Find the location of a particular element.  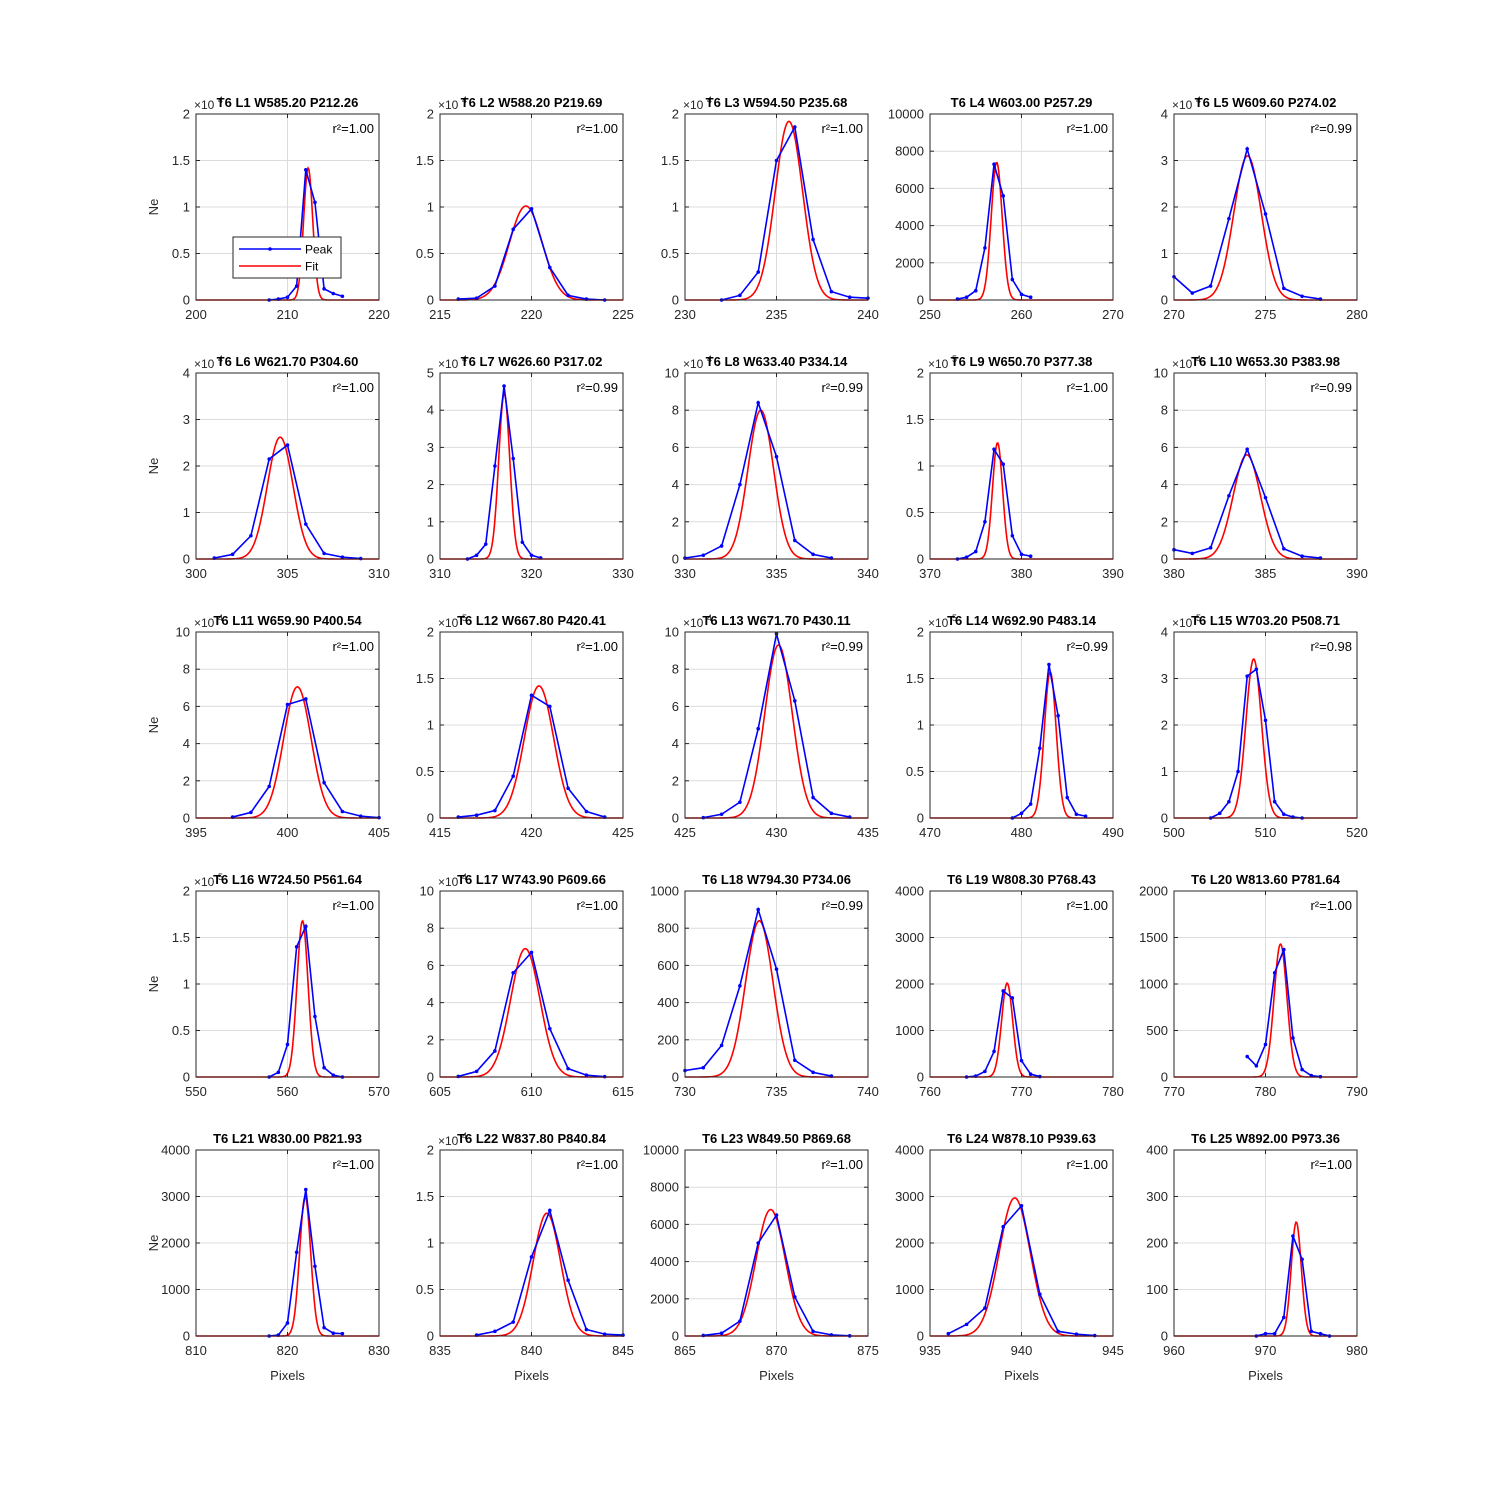

y-tick-label: 8 is located at coordinates (675, 669).